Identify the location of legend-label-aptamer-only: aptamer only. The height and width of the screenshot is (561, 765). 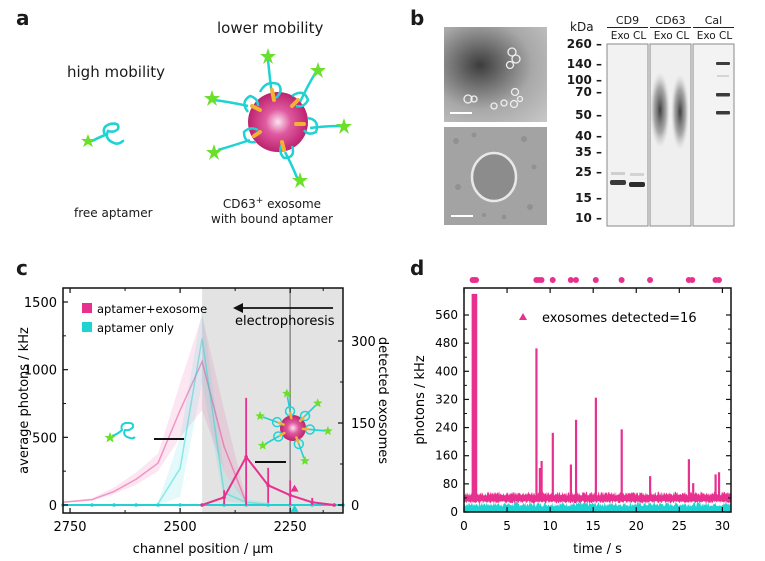
(135, 328).